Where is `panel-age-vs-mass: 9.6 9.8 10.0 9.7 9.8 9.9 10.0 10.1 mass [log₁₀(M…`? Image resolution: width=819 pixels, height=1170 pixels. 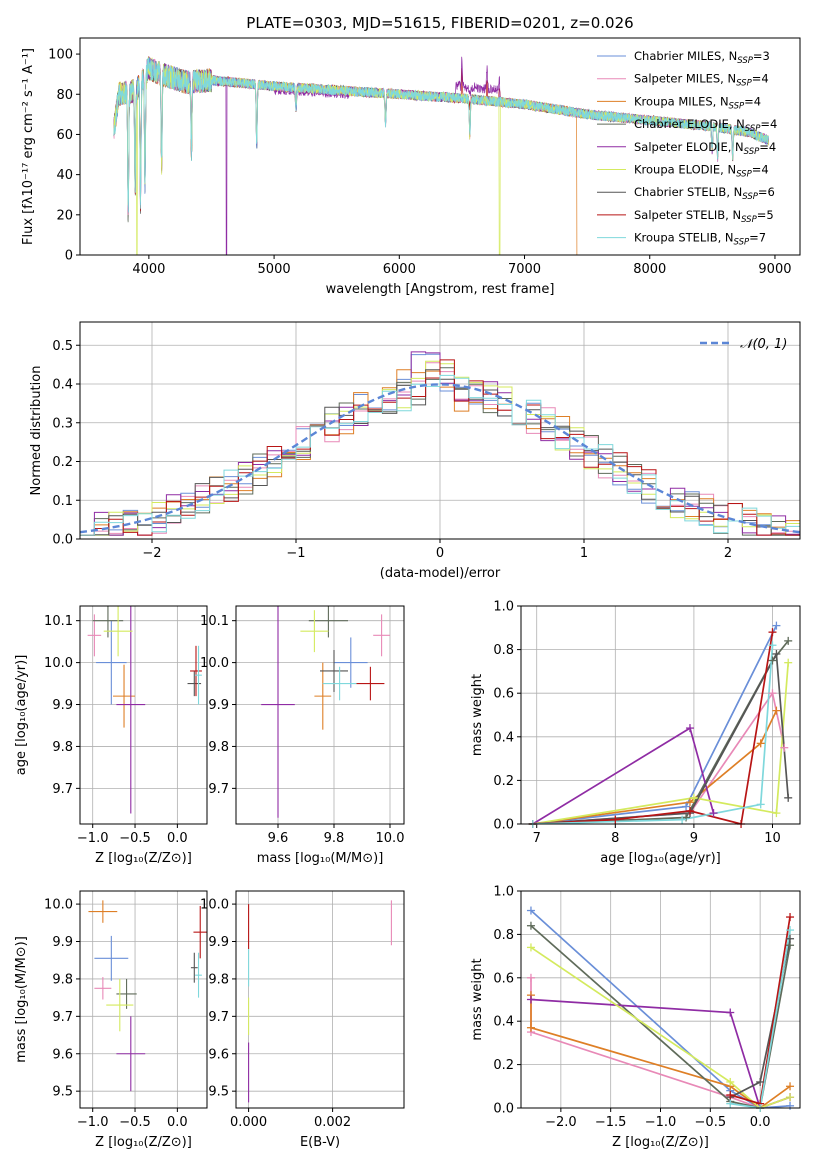
panel-age-vs-mass: 9.6 9.8 10.0 9.7 9.8 9.9 10.0 10.1 mass [log₁₀(M… is located at coordinates (302, 735).